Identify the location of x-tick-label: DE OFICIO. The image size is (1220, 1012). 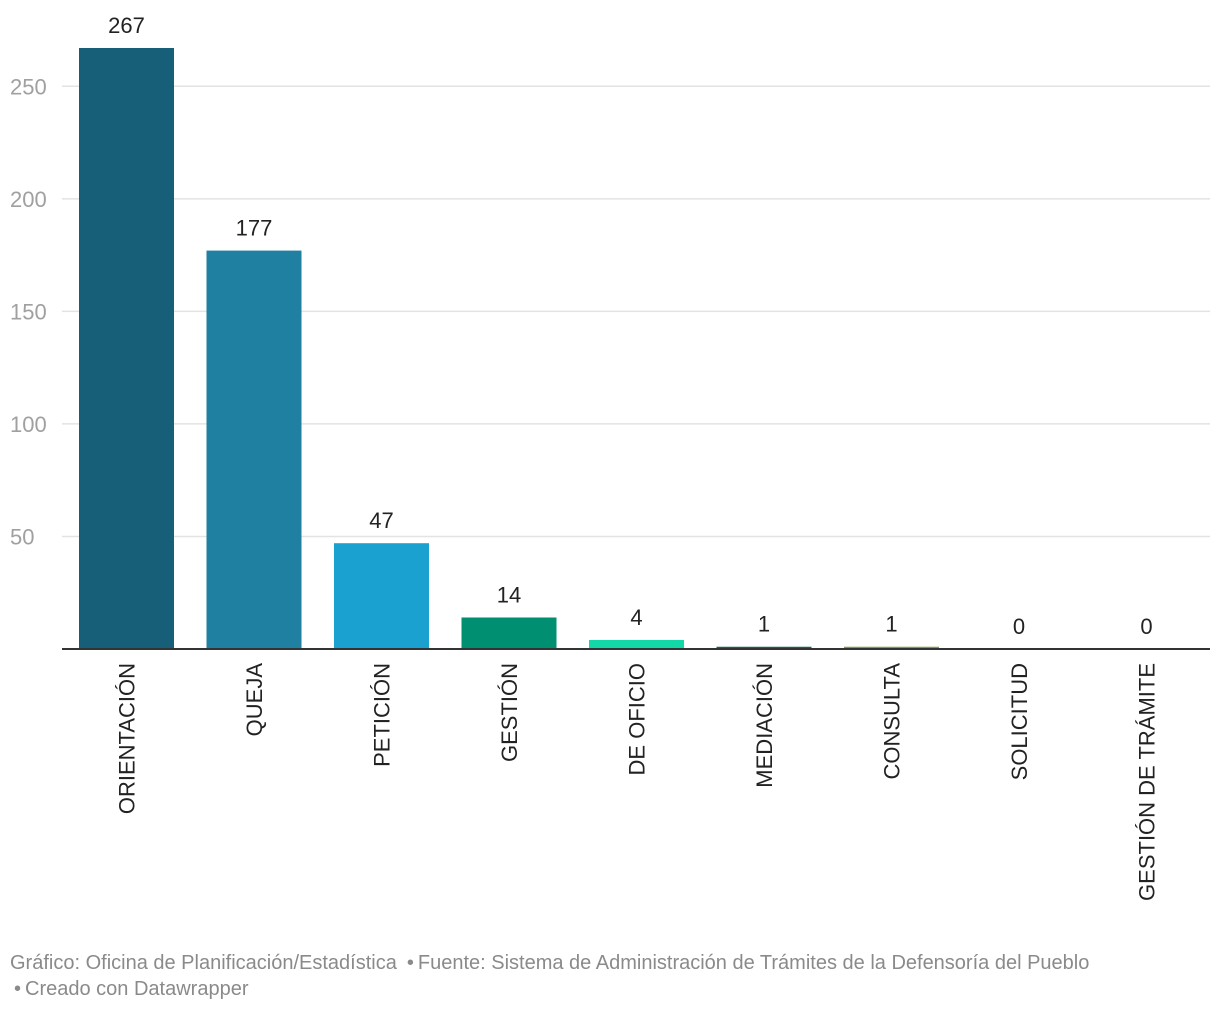
(637, 719).